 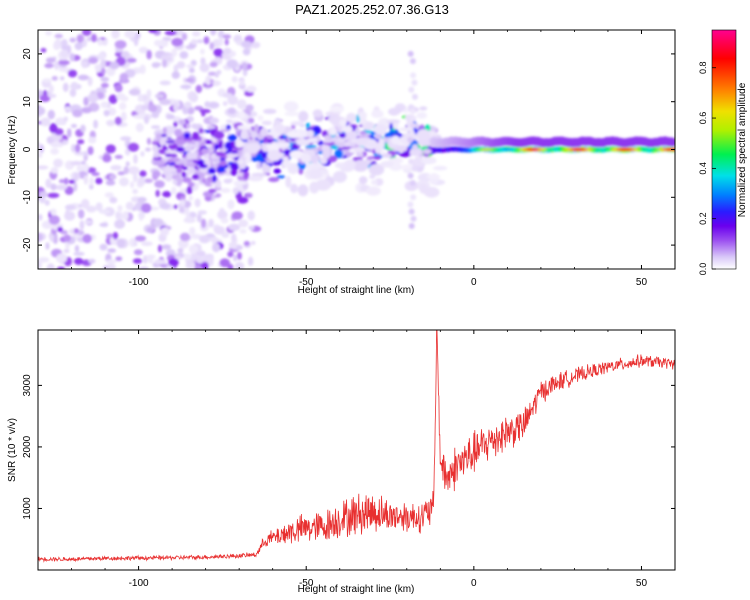 I want to click on spectrogram-x-tick-label: -50, so click(x=306, y=282).